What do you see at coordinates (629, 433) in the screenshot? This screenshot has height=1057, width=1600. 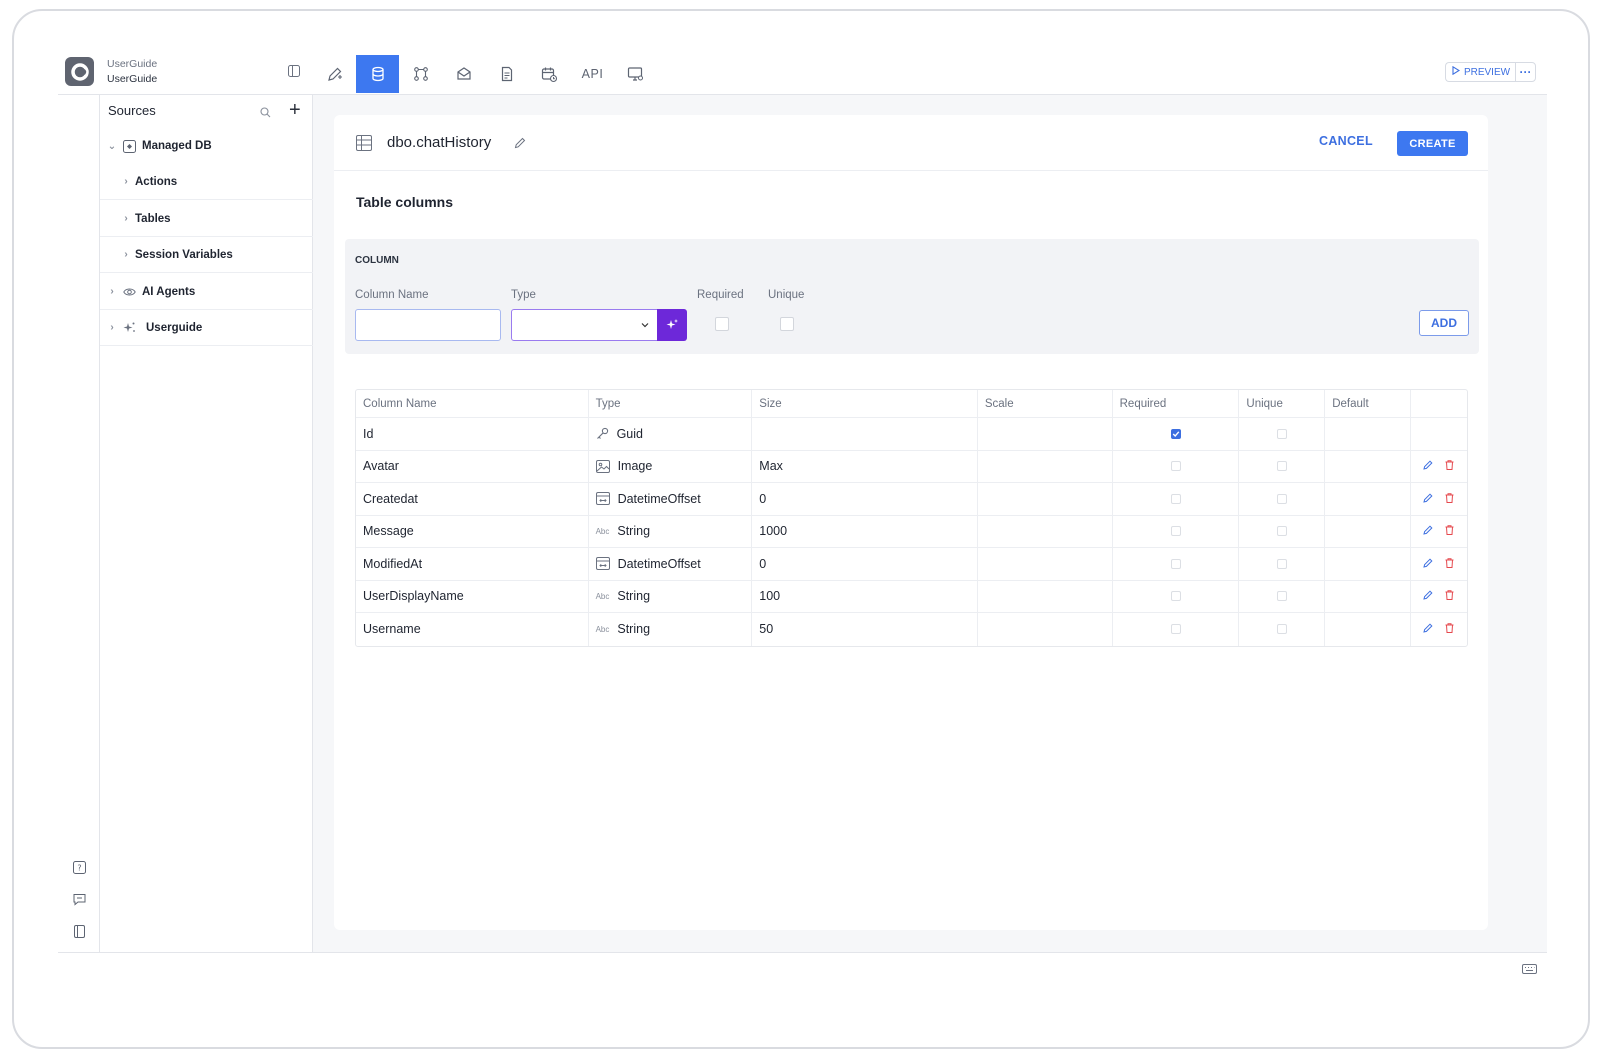 I see `type-text: Guid` at bounding box center [629, 433].